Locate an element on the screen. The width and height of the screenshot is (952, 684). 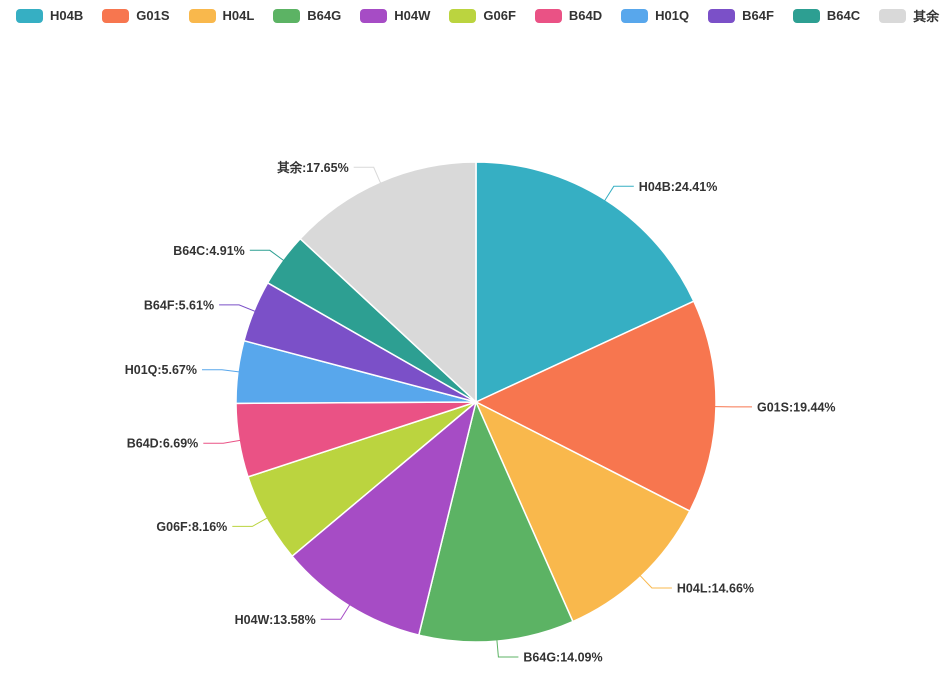
legend-item-H04B: H04B is located at coordinates (49, 15).